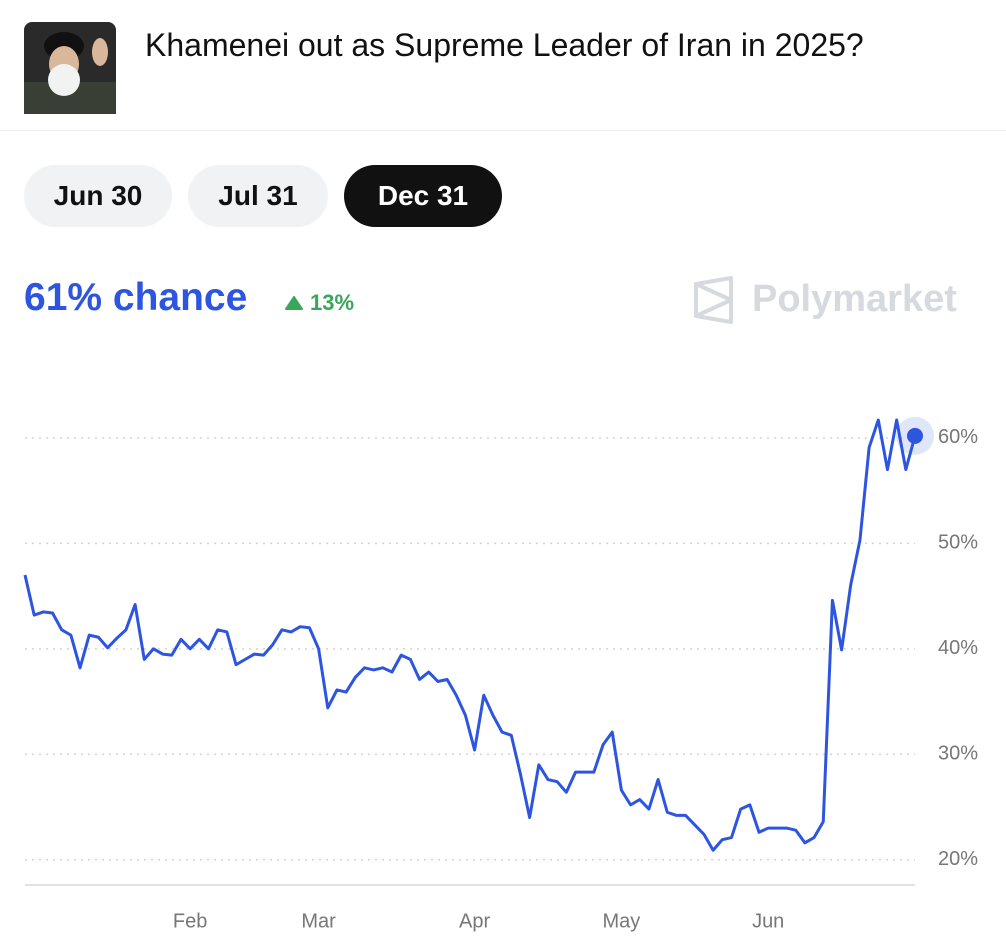  I want to click on up-arrow, so click(294, 303).